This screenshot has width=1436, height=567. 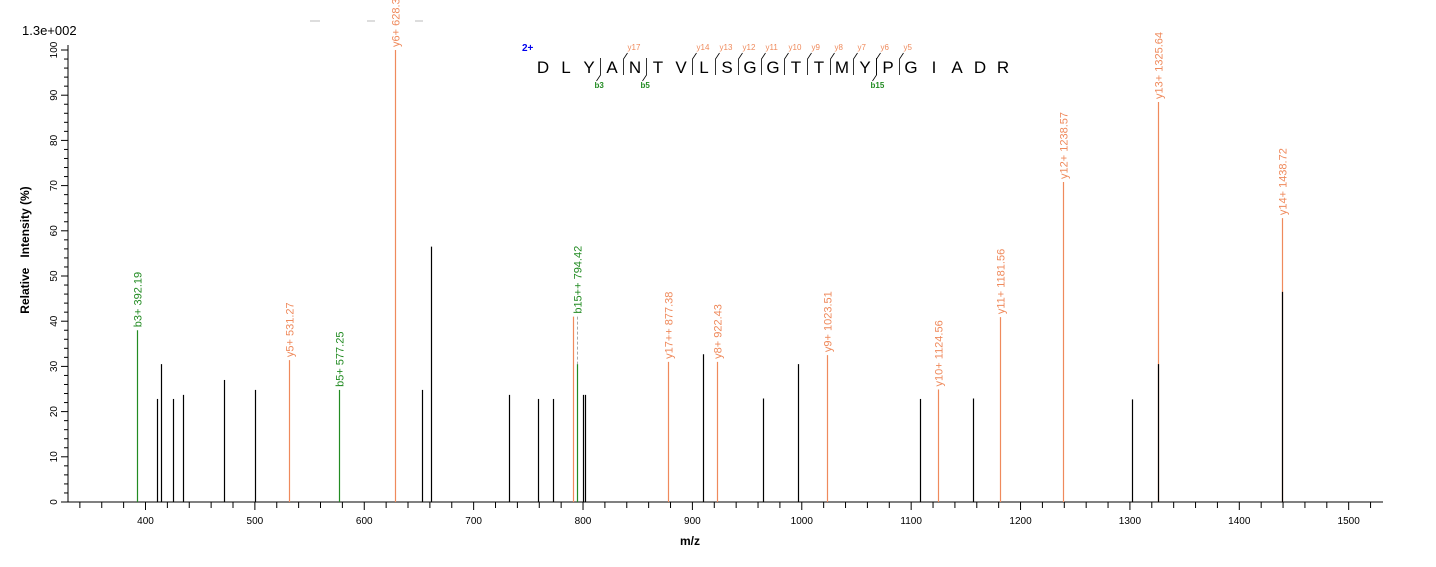 I want to click on y-axis-title: Relative Intensity (%), so click(x=25, y=249).